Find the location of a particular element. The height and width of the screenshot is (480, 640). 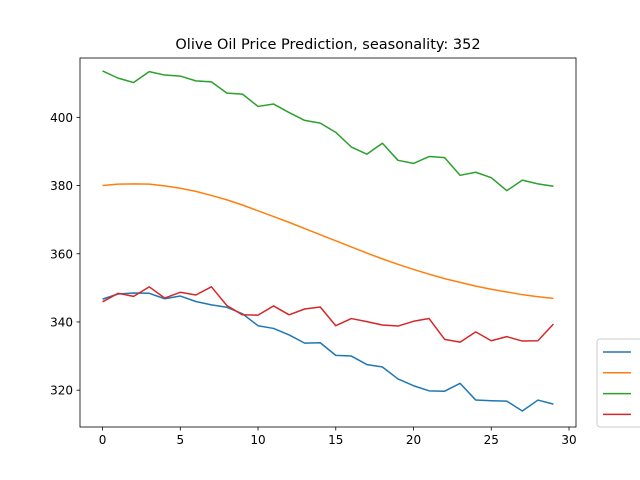

legend-box is located at coordinates (618, 383).